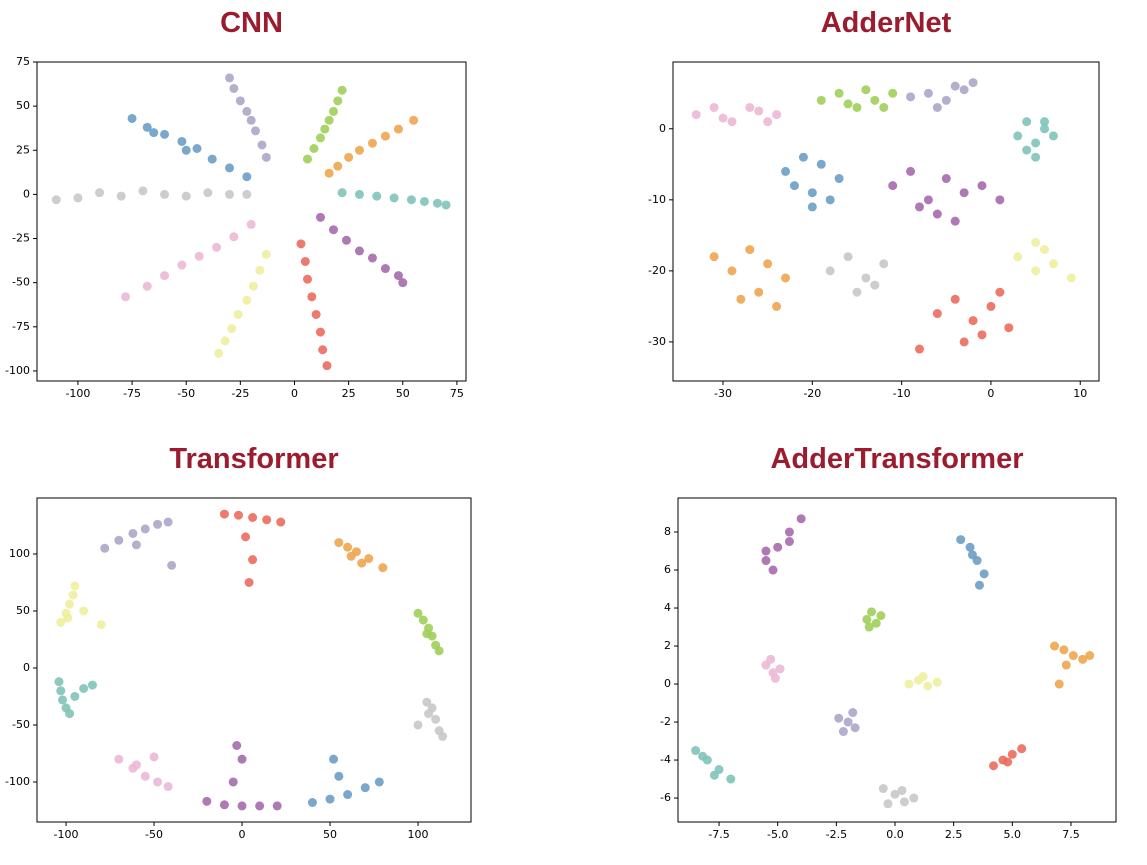  What do you see at coordinates (21, 282) in the screenshot?
I see `y-tick-label: -50` at bounding box center [21, 282].